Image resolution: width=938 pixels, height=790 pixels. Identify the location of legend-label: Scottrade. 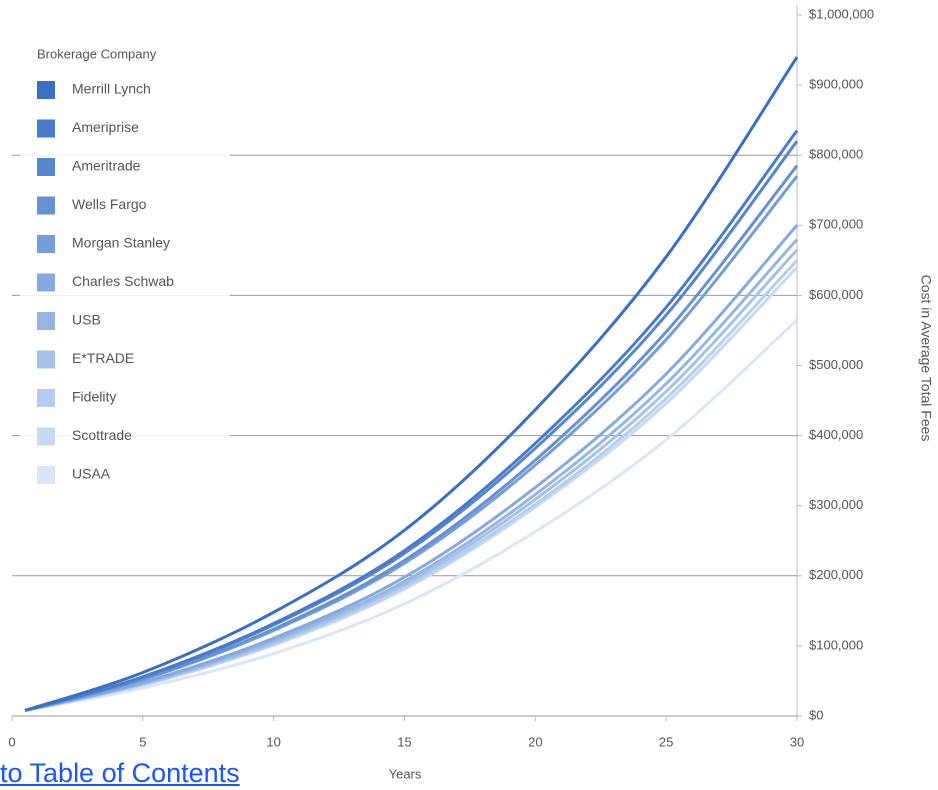
(102, 435).